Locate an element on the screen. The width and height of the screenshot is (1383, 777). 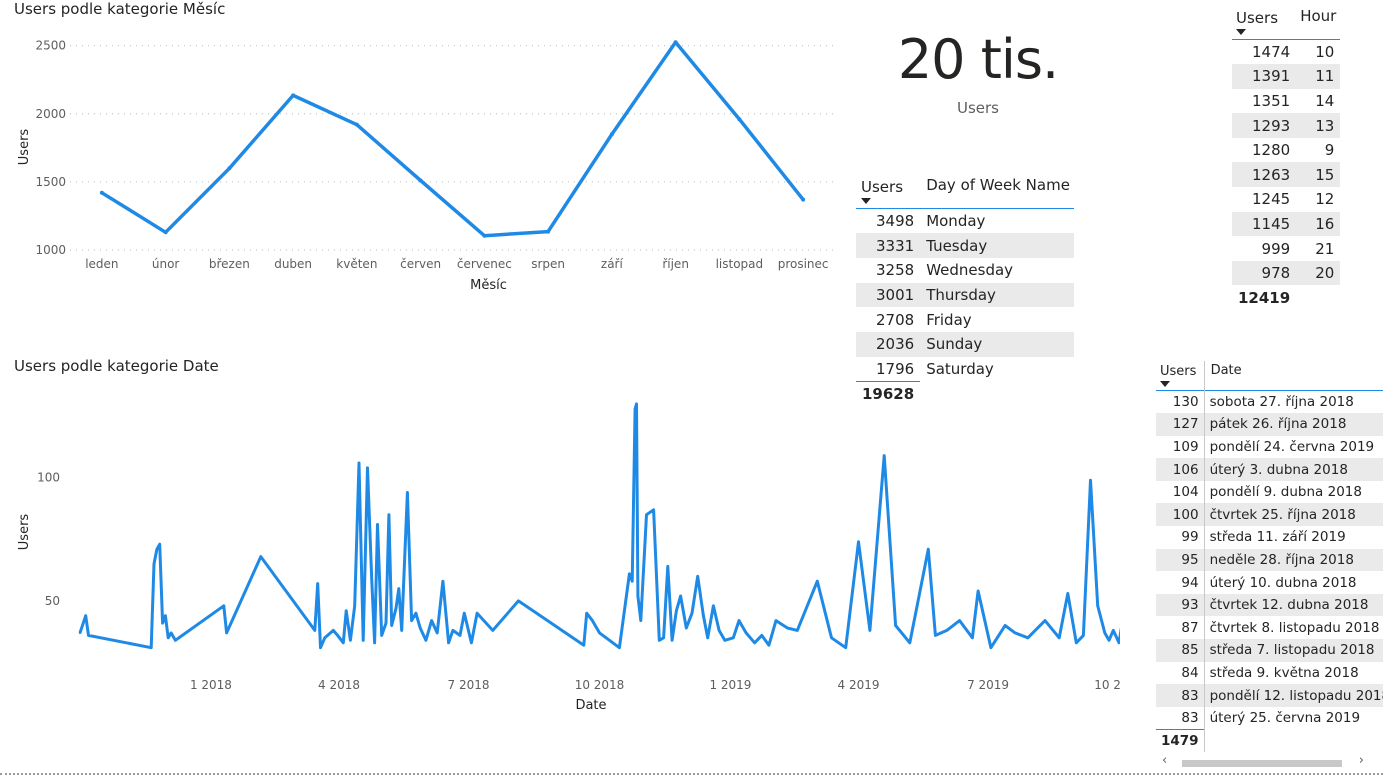
table-row: 1351 14 is located at coordinates (1286, 101).